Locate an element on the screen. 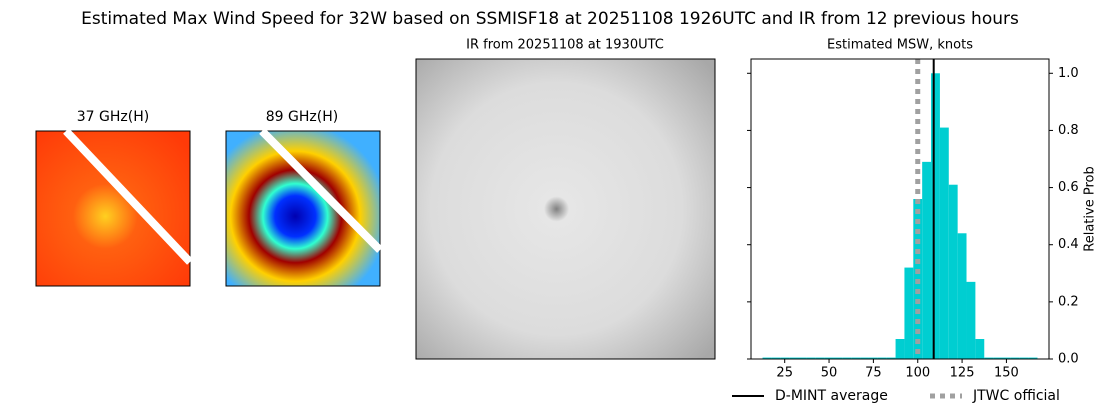 Image resolution: width=1100 pixels, height=409 pixels. legend-label: JTWC official is located at coordinates (1016, 396).